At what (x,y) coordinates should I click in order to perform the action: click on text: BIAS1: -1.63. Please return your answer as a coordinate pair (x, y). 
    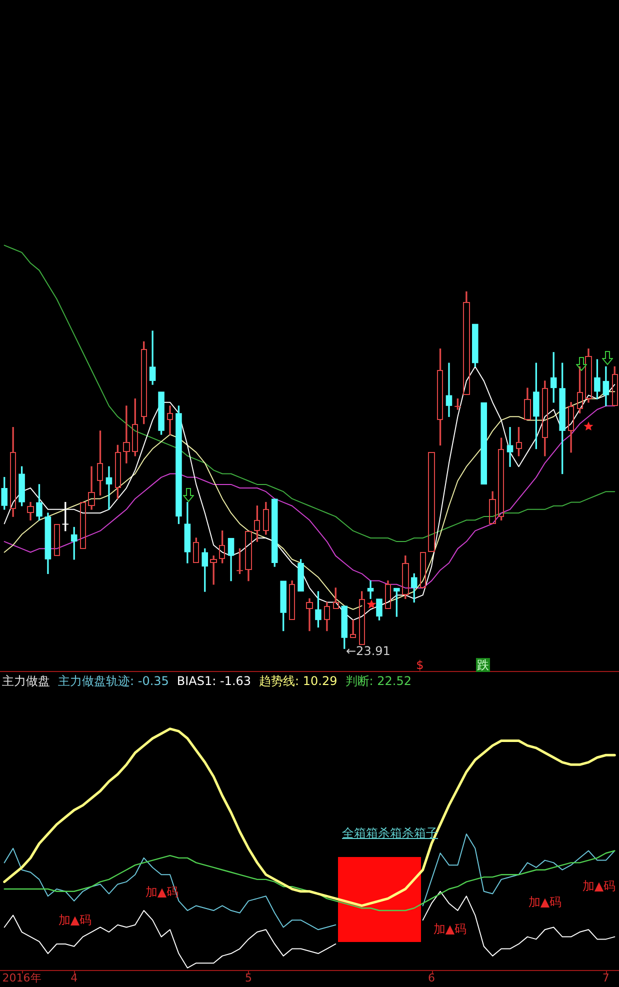
    Looking at the image, I should click on (214, 681).